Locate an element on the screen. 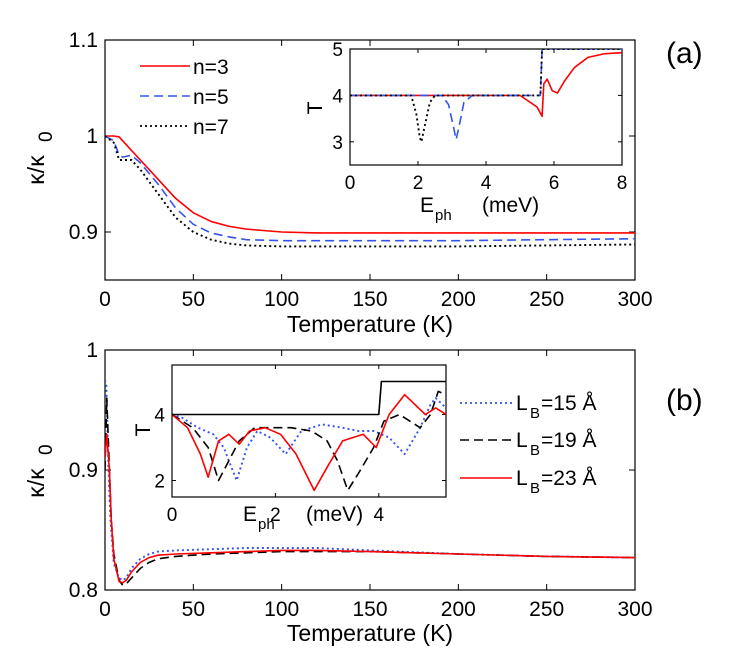  panel-b-xtick-label: 100 is located at coordinates (281, 609).